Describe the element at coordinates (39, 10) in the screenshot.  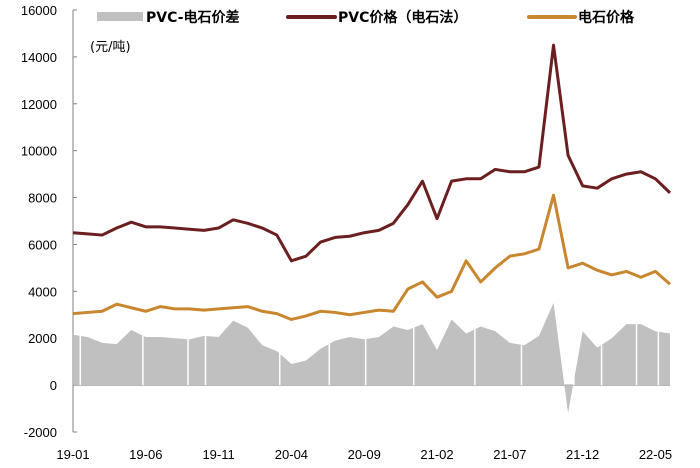
I see `y-tick-label: 16000` at that location.